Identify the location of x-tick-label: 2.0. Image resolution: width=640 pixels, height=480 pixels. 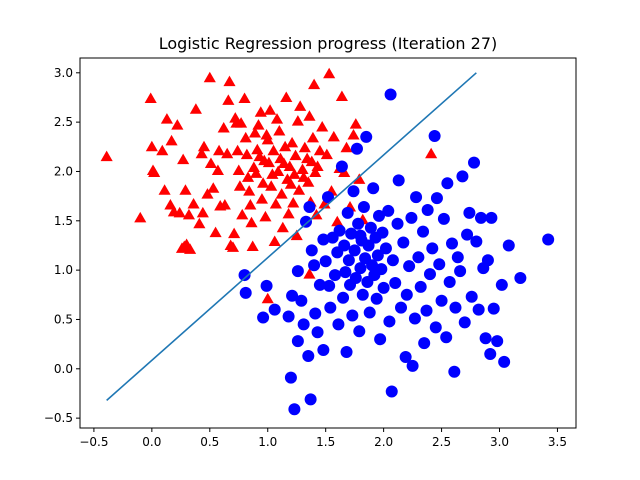
(383, 442).